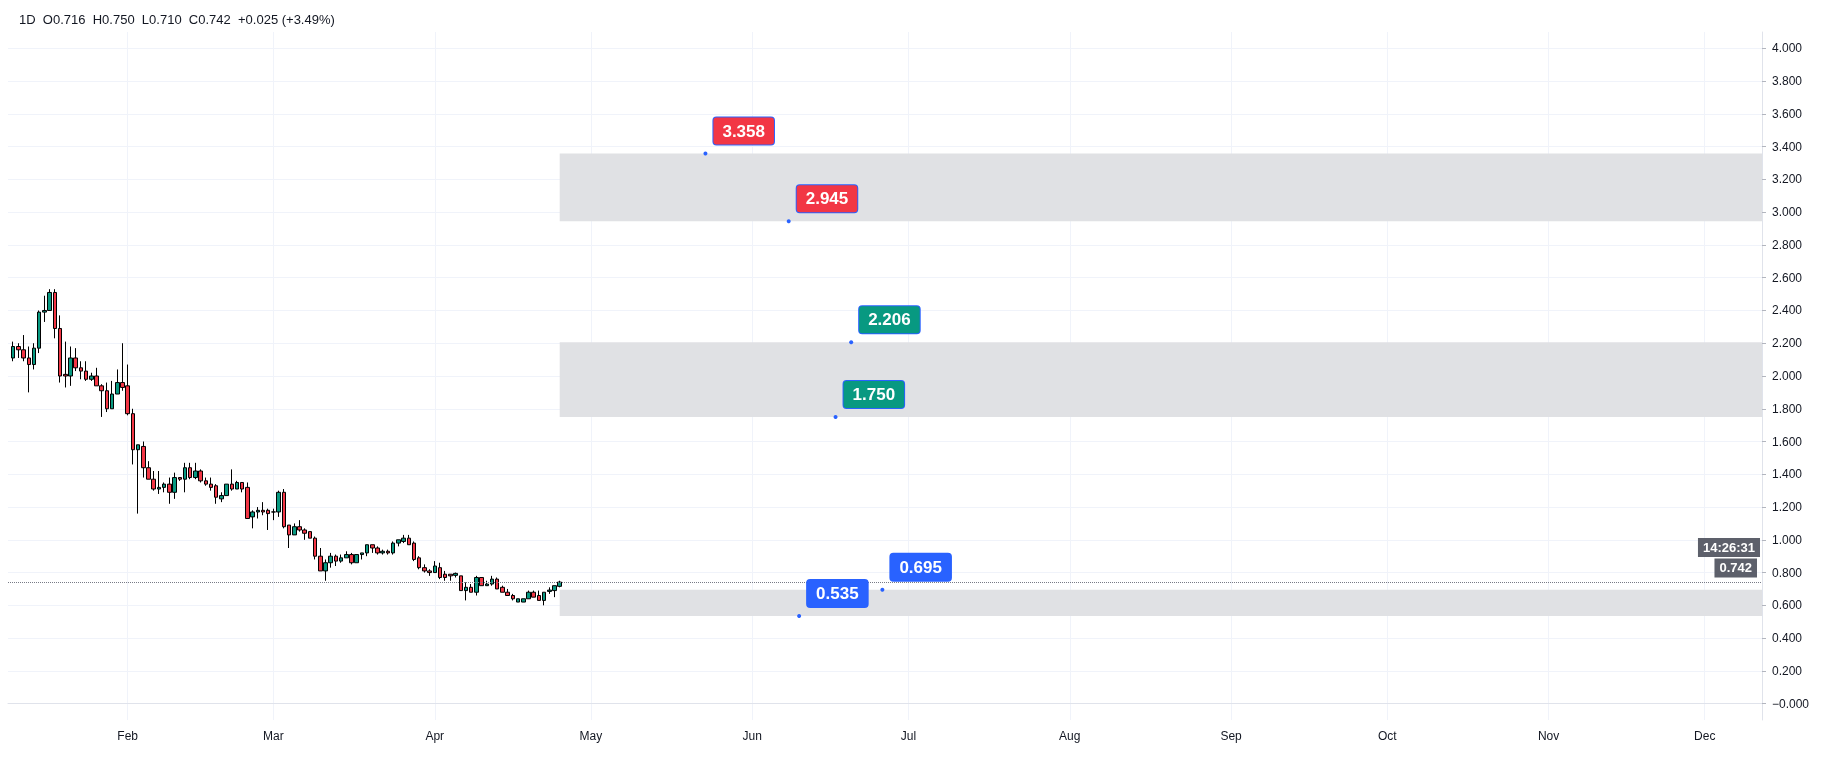 This screenshot has width=1835, height=777. I want to click on y-tick-label: 0.400, so click(1787, 638).